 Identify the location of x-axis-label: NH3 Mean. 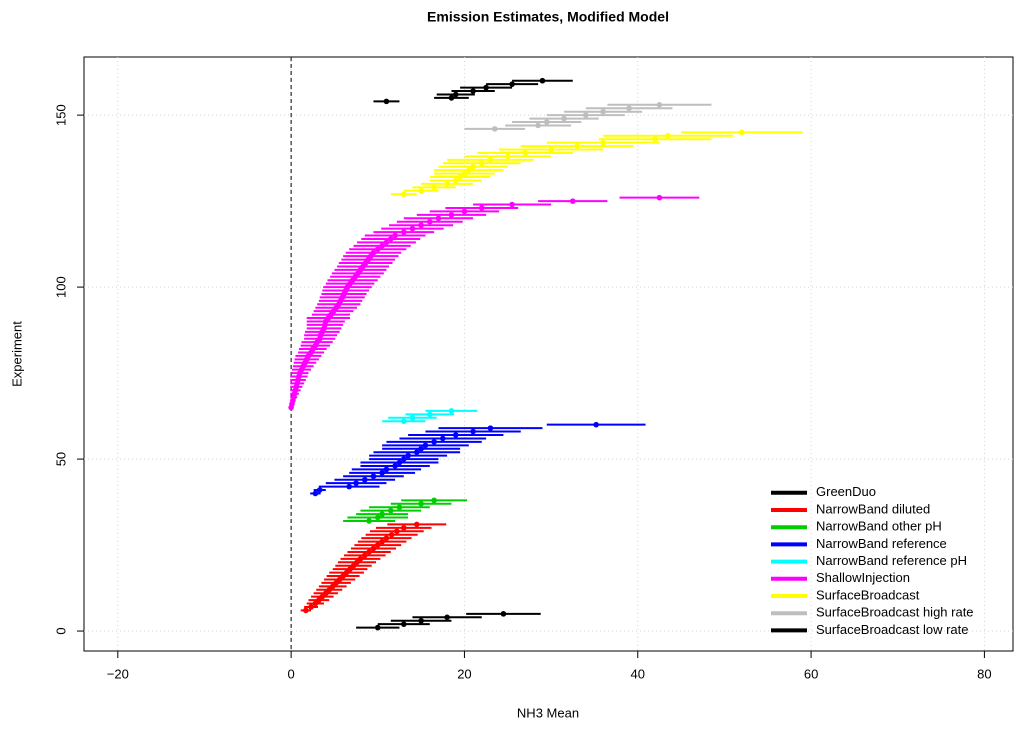
(548, 712).